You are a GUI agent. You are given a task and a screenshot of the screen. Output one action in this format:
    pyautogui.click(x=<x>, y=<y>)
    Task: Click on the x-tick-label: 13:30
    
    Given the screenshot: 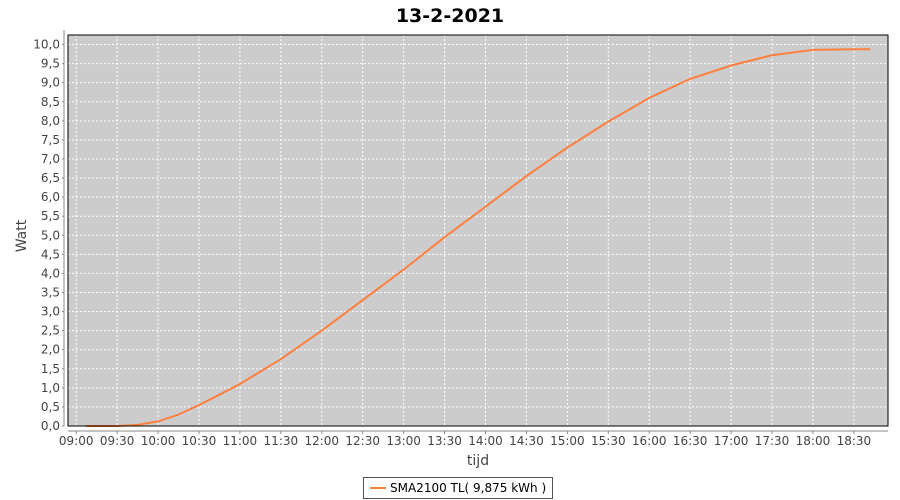 What is the action you would take?
    pyautogui.click(x=444, y=441)
    